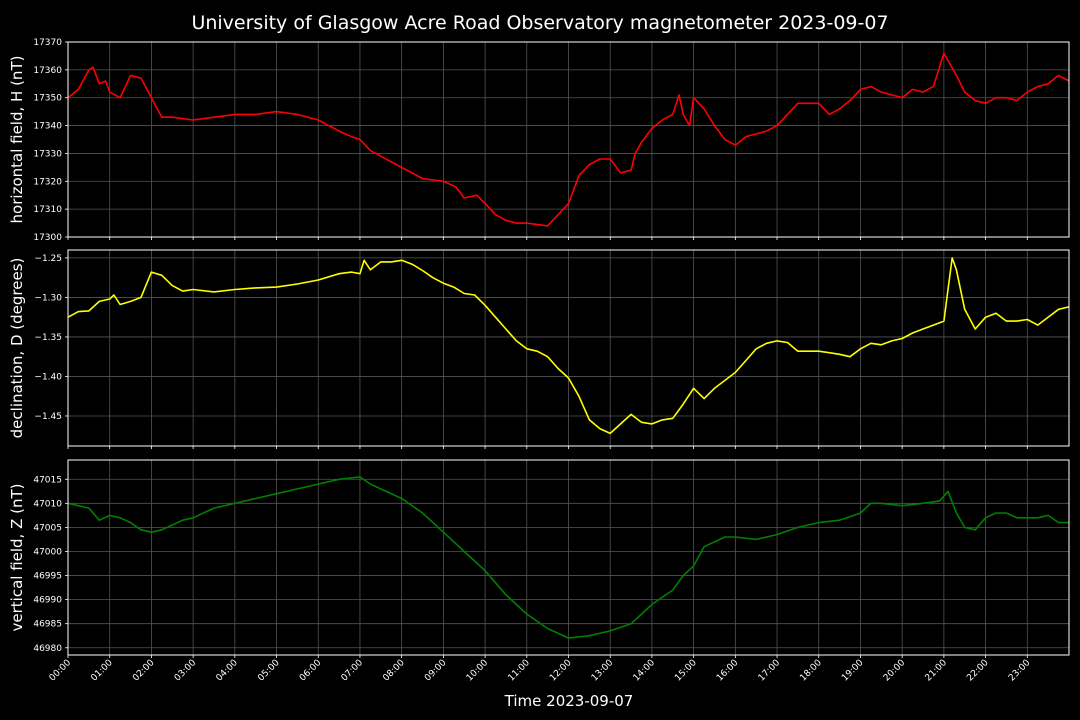  I want to click on y-tick-label: 46990, so click(47, 601).